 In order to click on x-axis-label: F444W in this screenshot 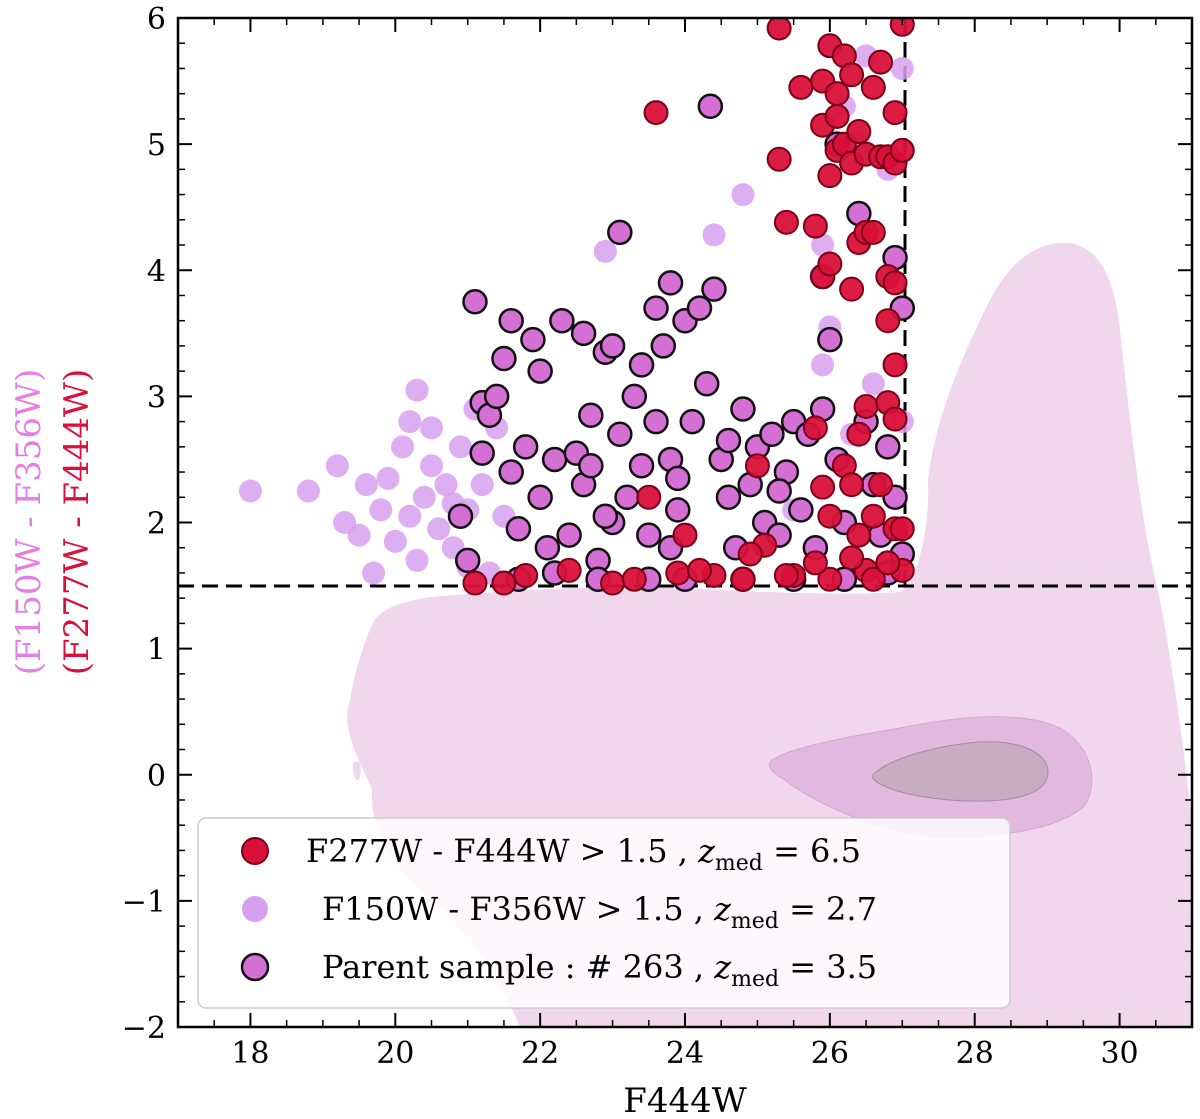, I will do `click(684, 1100)`.